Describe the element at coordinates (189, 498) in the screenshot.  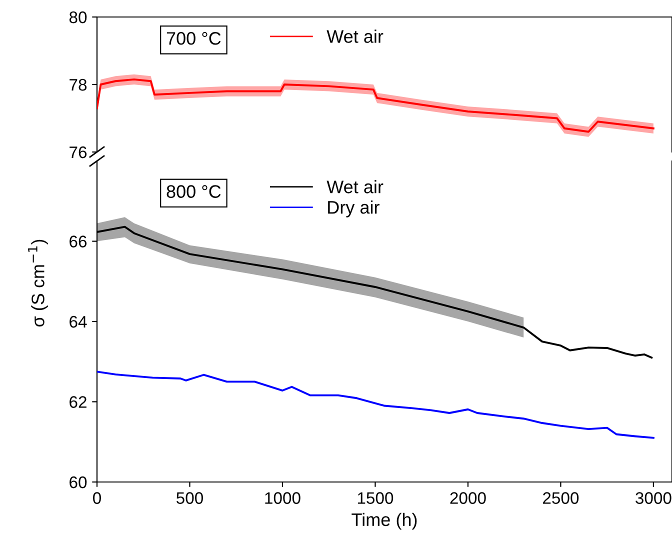
I see `x-tick-label: 500` at that location.